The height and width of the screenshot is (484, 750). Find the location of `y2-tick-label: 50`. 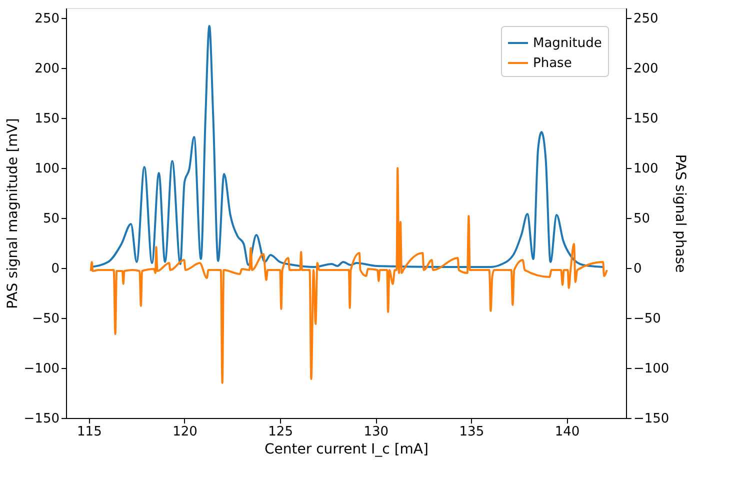

y2-tick-label: 50 is located at coordinates (642, 219).